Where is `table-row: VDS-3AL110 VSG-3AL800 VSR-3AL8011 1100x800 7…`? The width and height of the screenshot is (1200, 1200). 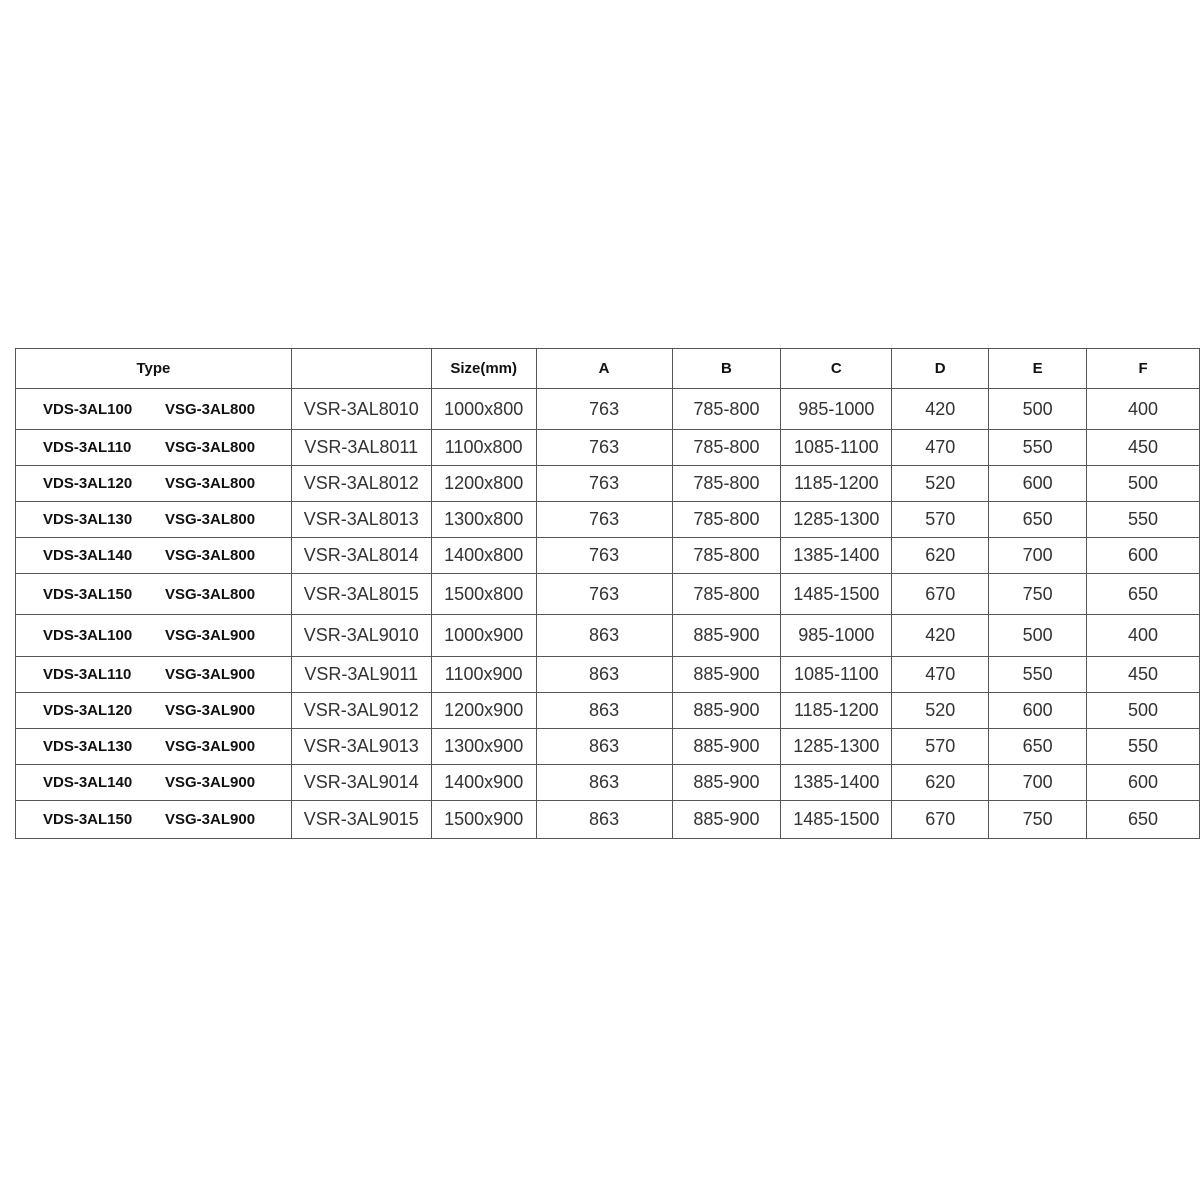
table-row: VDS-3AL110 VSG-3AL800 VSR-3AL8011 1100x800 7… is located at coordinates (607, 447).